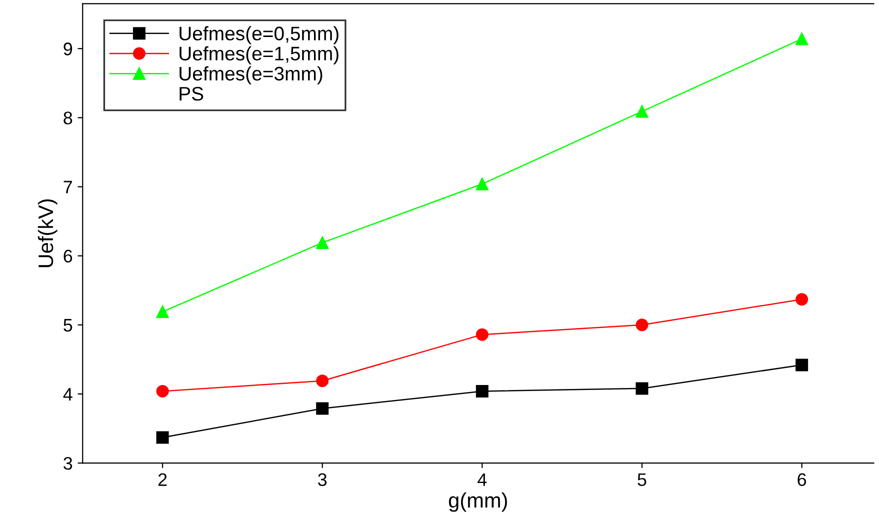 The height and width of the screenshot is (528, 879). I want to click on y-tick-label: 9, so click(68, 49).